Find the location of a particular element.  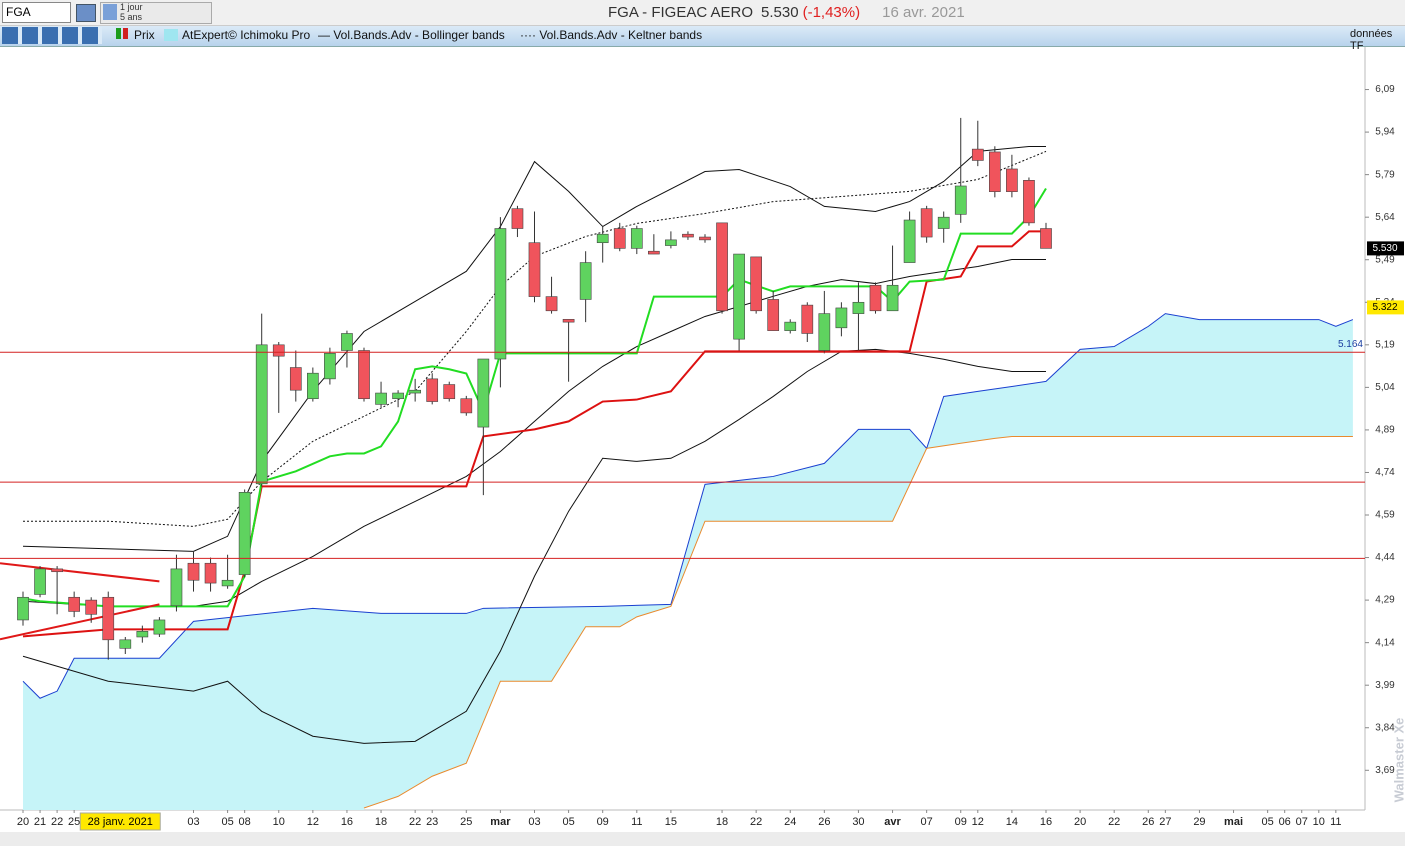

x-tick-label: 25 is located at coordinates (466, 822).